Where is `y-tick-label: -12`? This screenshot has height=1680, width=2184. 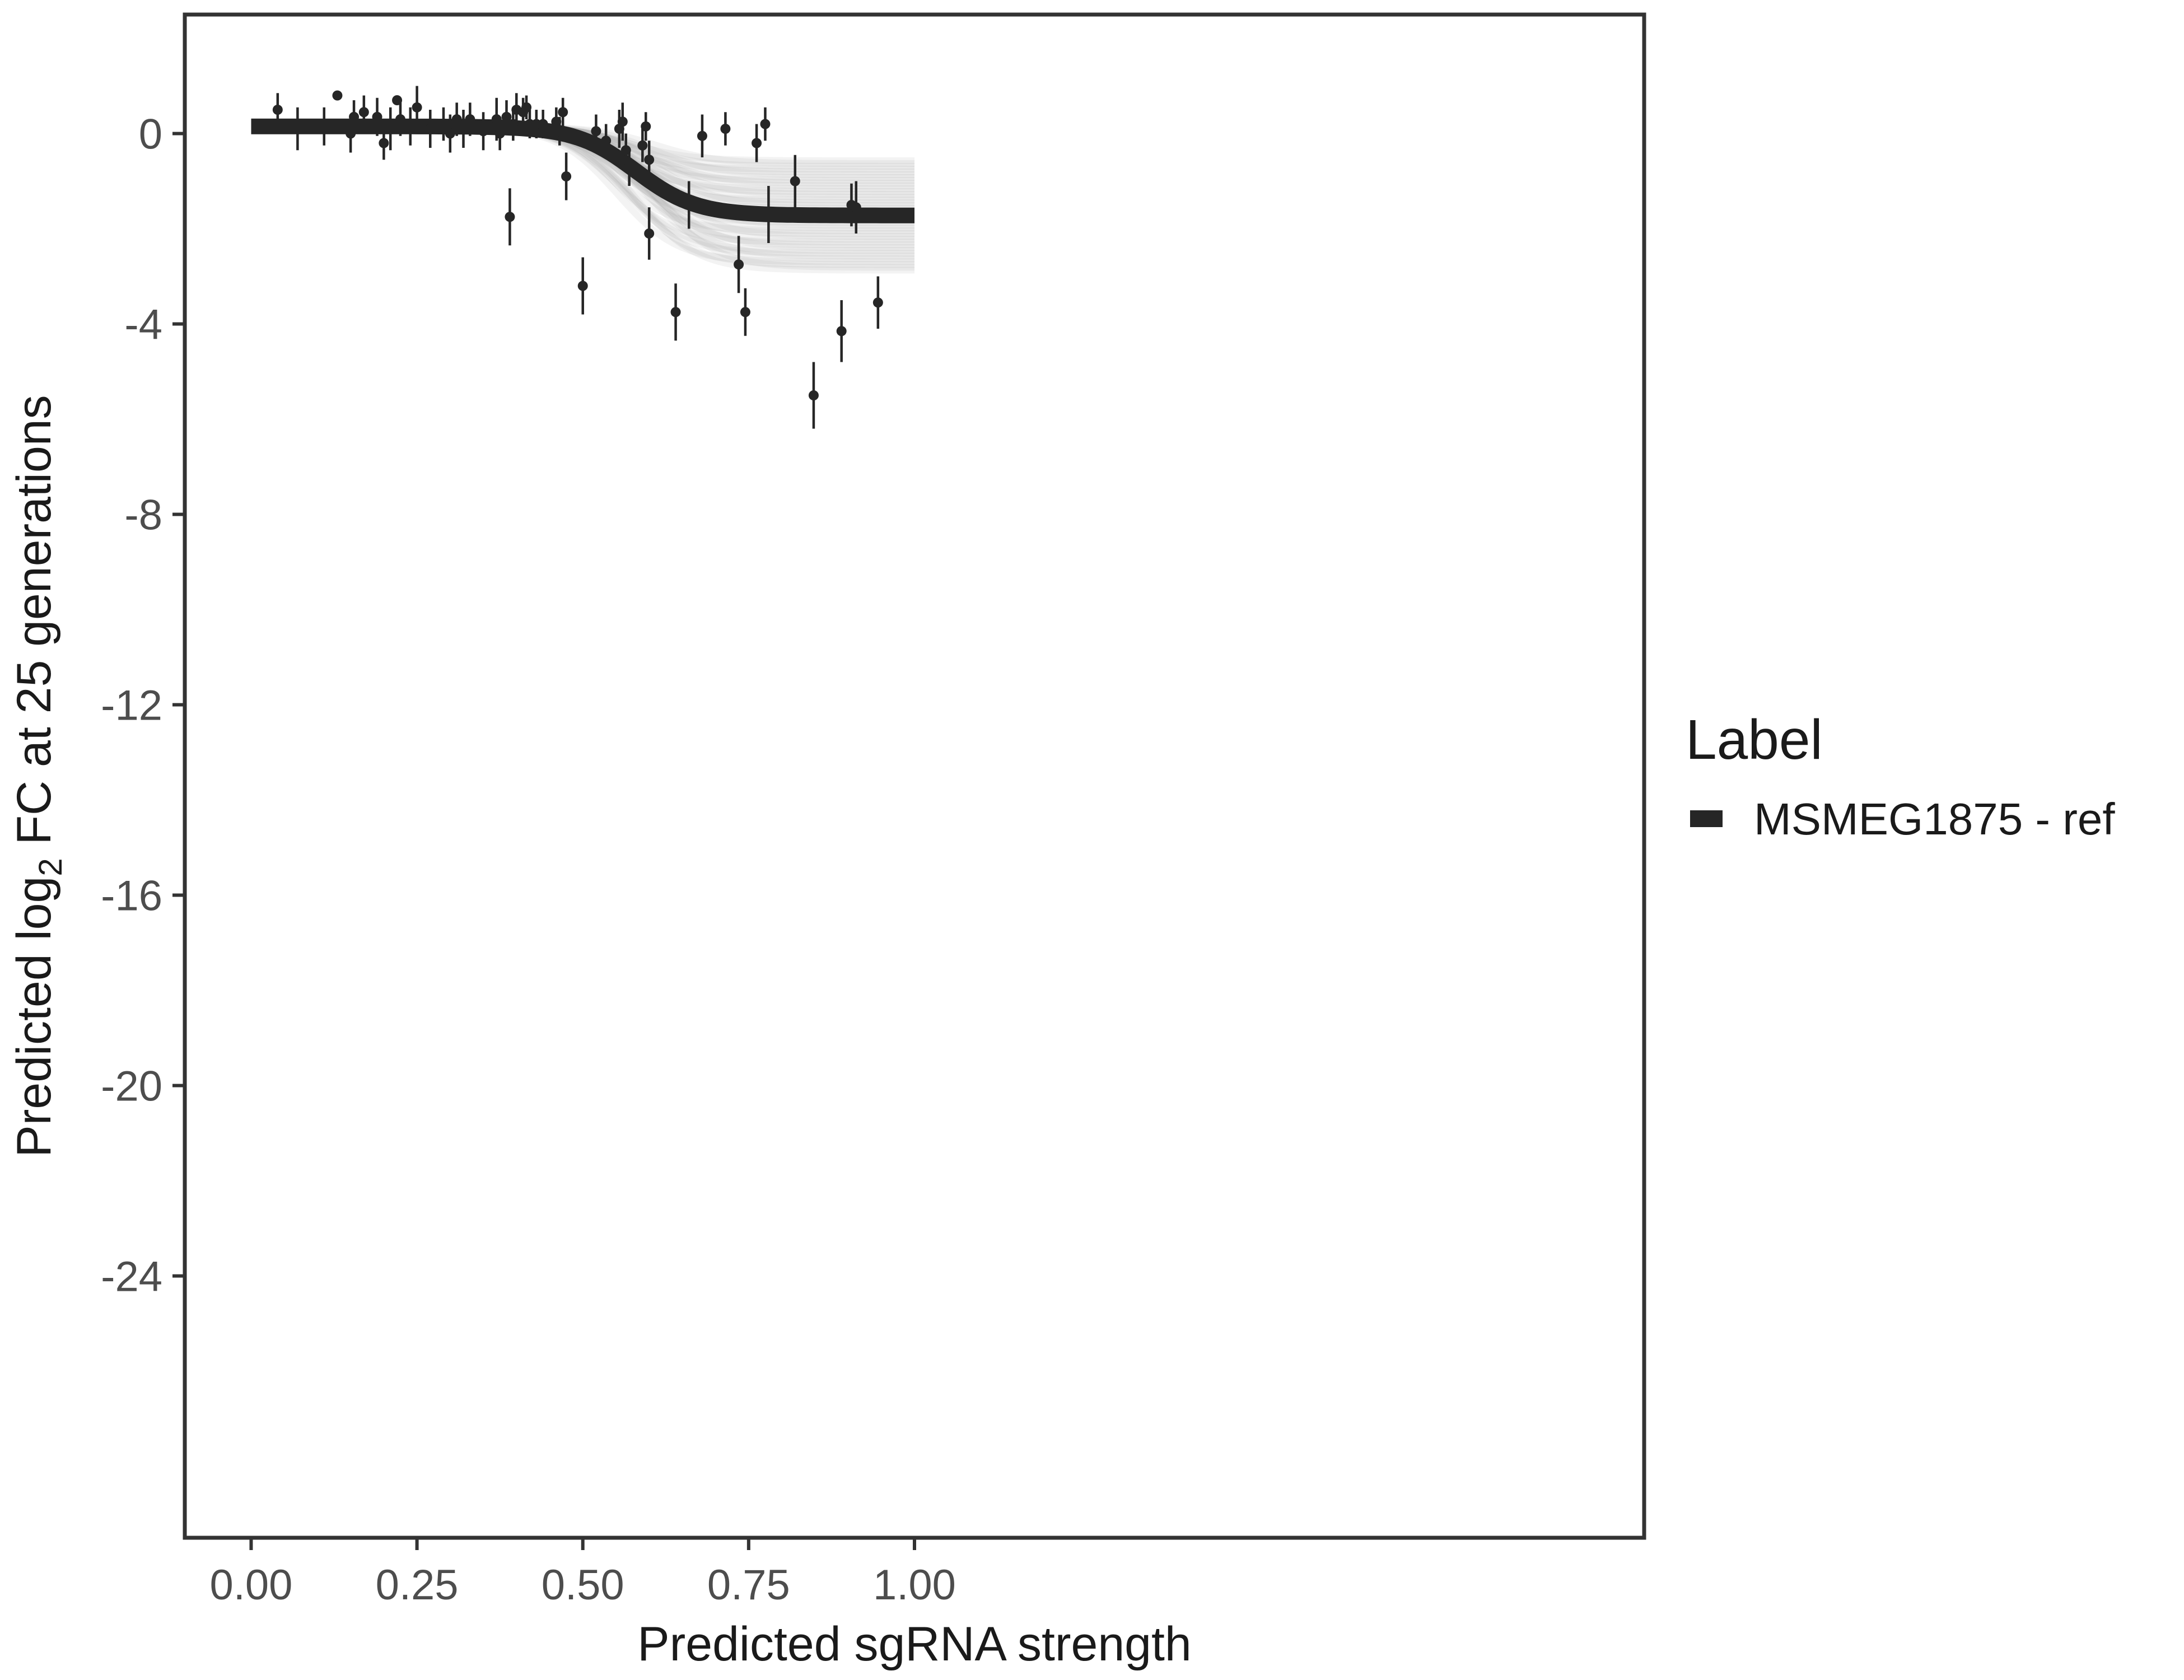
y-tick-label: -12 is located at coordinates (132, 706).